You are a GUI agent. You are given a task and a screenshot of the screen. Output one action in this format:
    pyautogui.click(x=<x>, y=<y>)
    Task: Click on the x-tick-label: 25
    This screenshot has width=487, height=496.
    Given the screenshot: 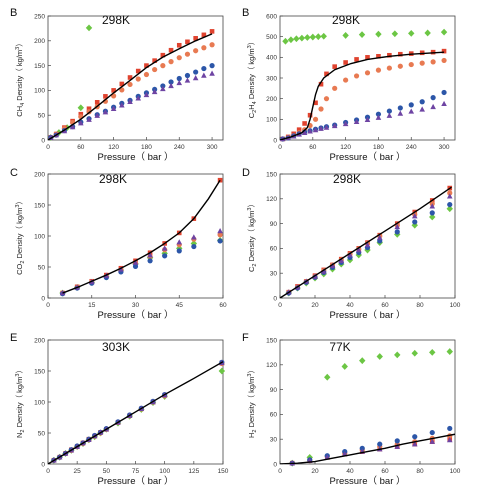 What is the action you would take?
    pyautogui.click(x=78, y=471)
    